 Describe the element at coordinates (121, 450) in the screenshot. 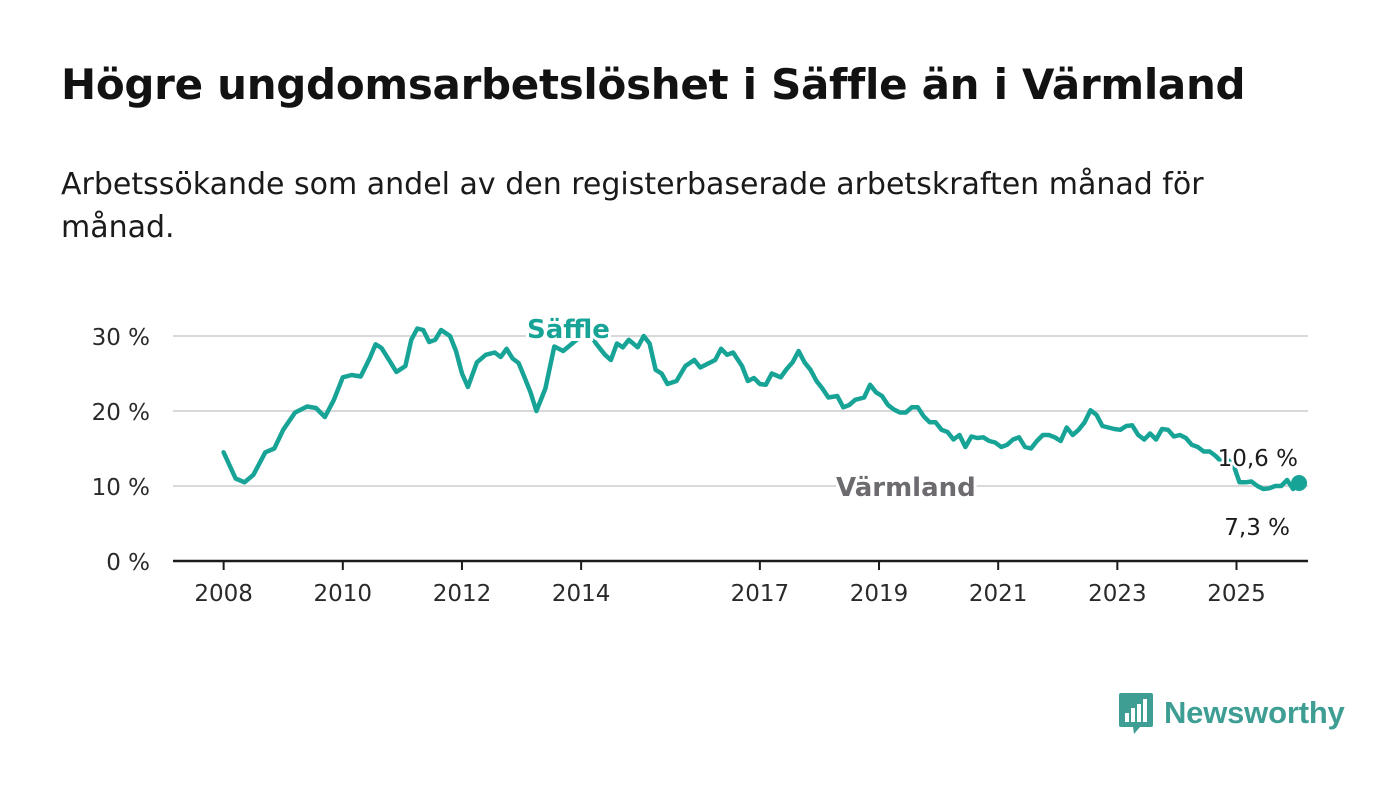

I see `y-axis-tick-labels: 0 % 10 % 20 % 30 %` at that location.